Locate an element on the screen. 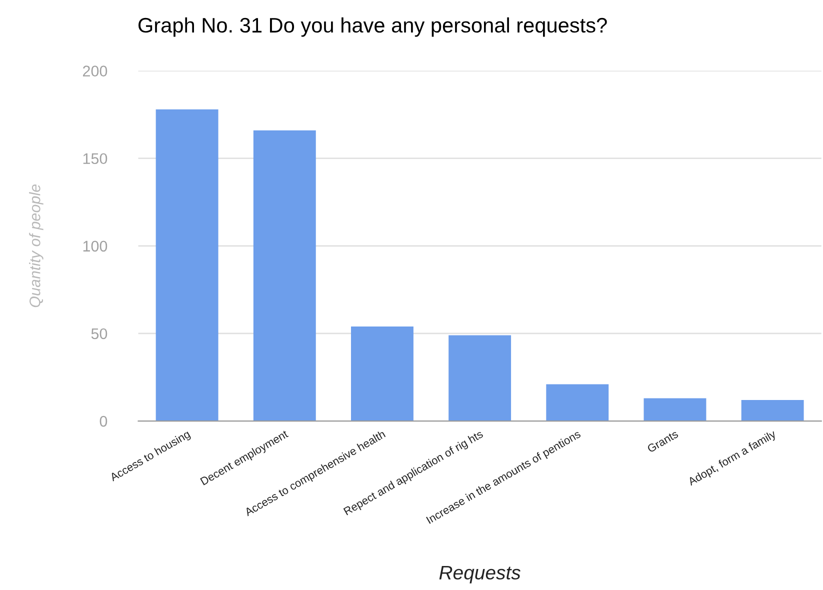 The height and width of the screenshot is (590, 823). chart-title: Graph No. 31 Do you have any personal requests? is located at coordinates (372, 27).